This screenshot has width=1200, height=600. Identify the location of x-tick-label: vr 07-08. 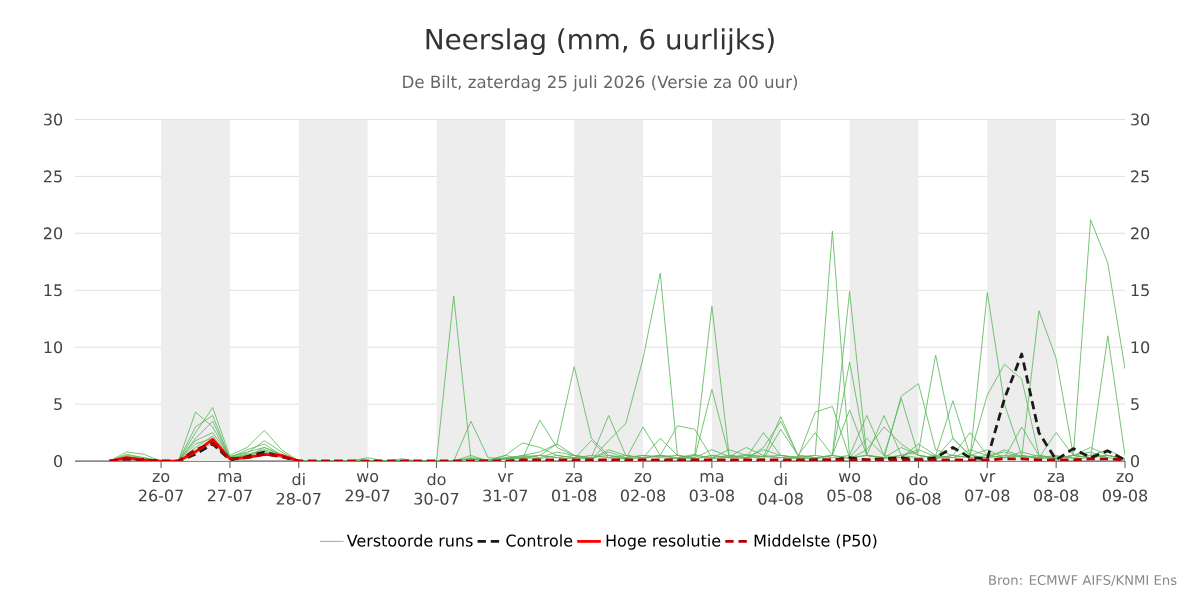
(987, 487).